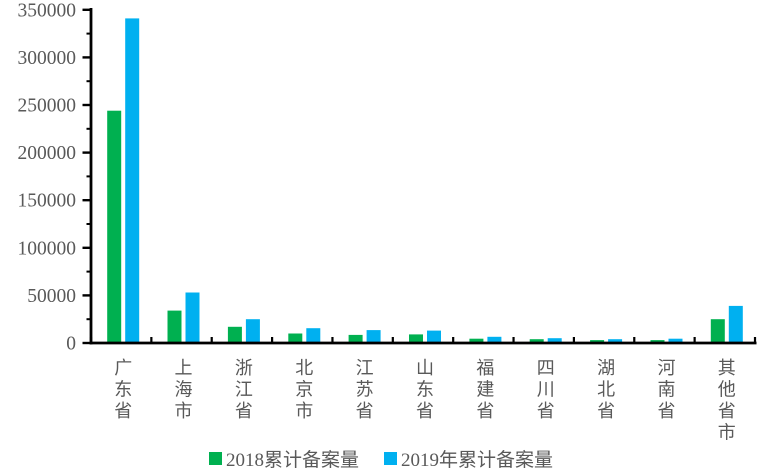 This screenshot has width=762, height=473. I want to click on y-axis-tick-label: 150000, so click(47, 201).